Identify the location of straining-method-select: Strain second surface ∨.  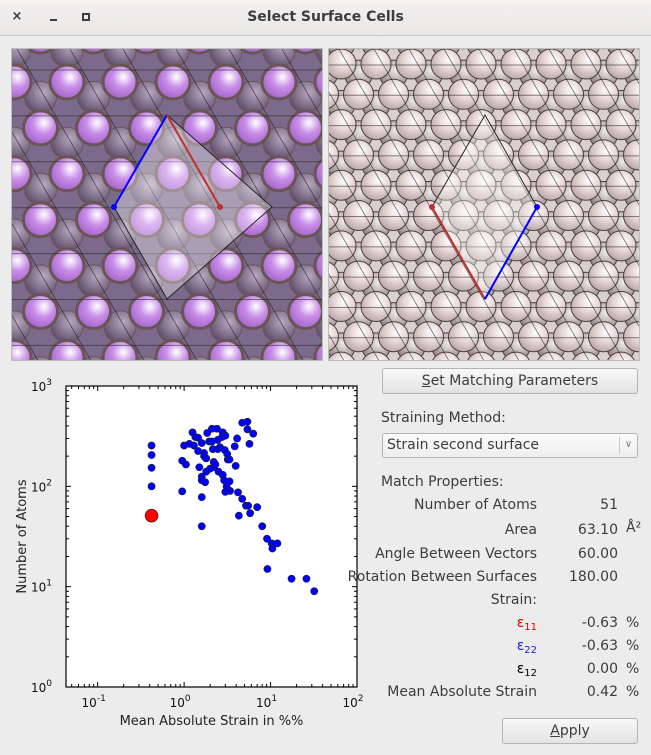
(510, 445).